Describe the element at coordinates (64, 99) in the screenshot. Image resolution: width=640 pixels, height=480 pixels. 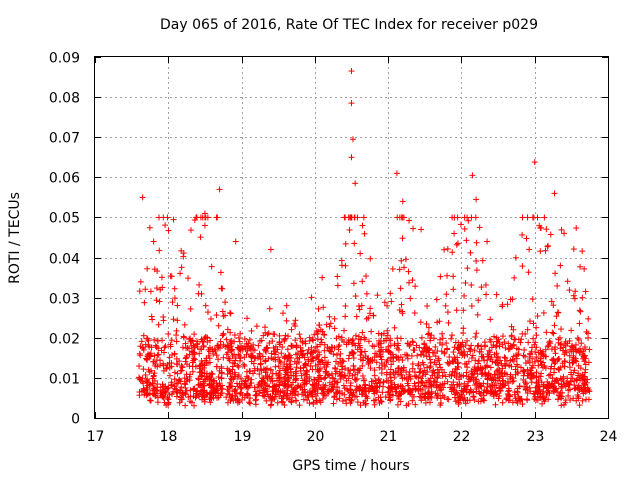
I see `y-tick-label: 0.08` at that location.